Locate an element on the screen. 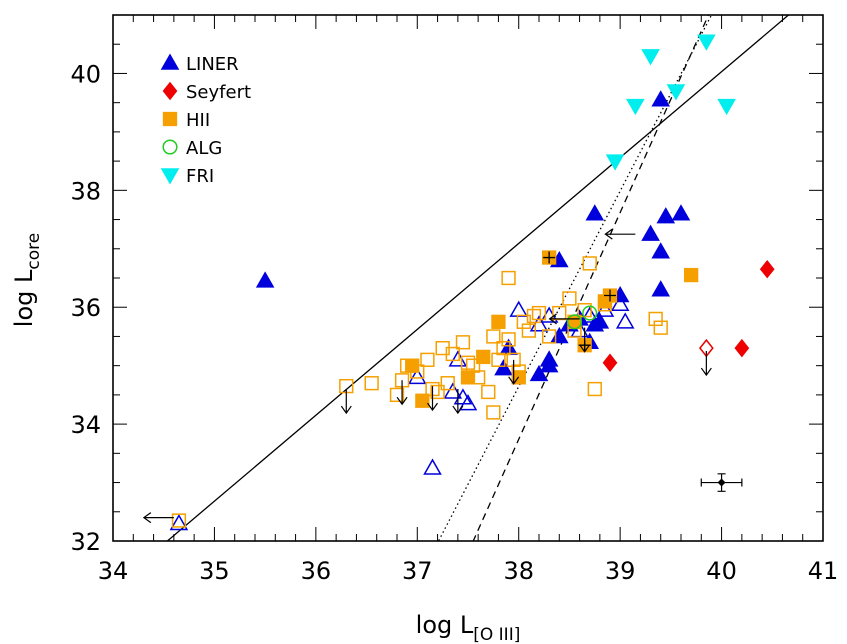 The height and width of the screenshot is (644, 847). y-axis-title: log Lcore is located at coordinates (27, 280).